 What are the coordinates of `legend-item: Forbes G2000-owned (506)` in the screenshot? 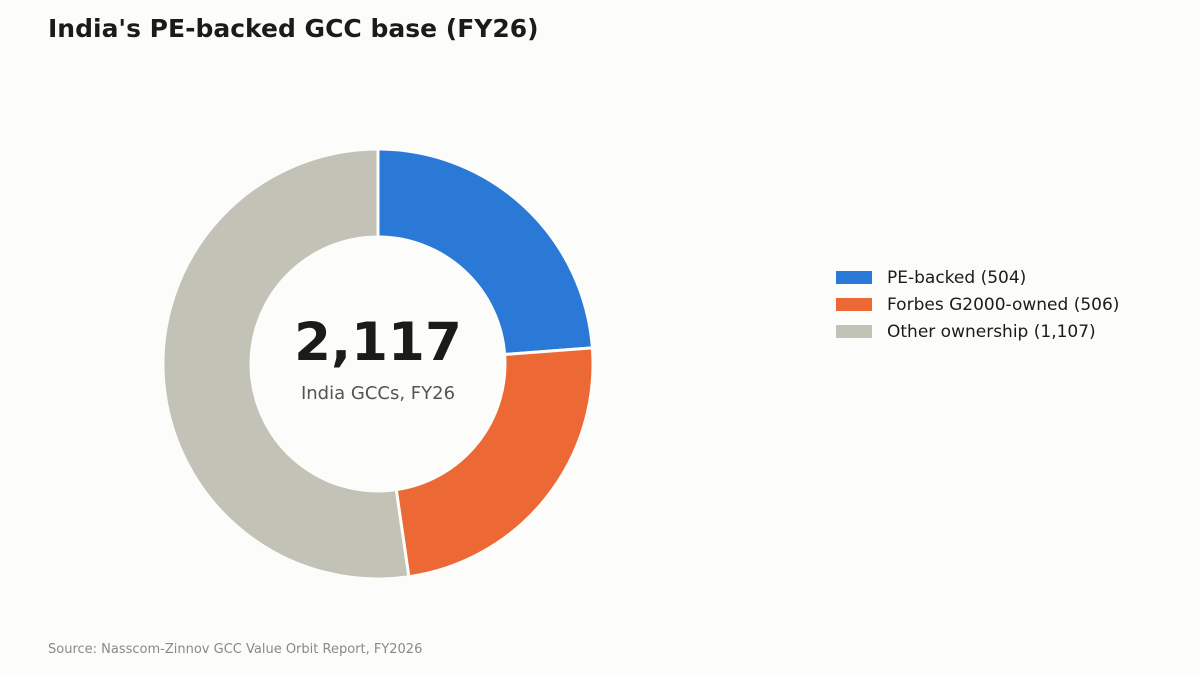 It's located at (977, 304).